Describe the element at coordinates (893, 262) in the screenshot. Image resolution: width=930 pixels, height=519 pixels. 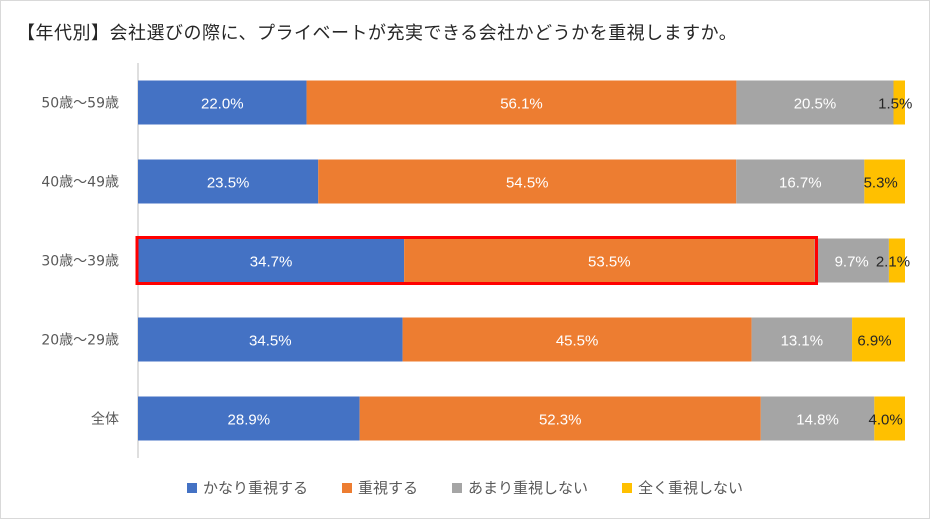
I see `data-label: 2.1%` at that location.